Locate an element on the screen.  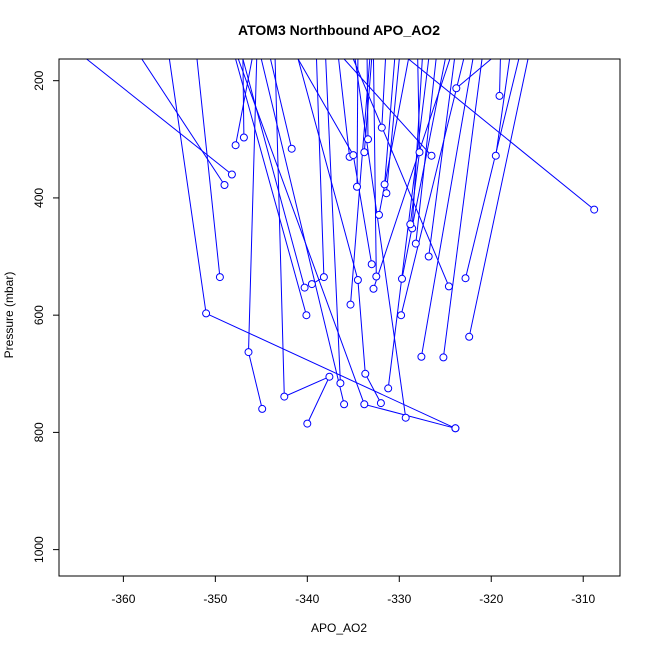
x-tick-label: -360 is located at coordinates (123, 599).